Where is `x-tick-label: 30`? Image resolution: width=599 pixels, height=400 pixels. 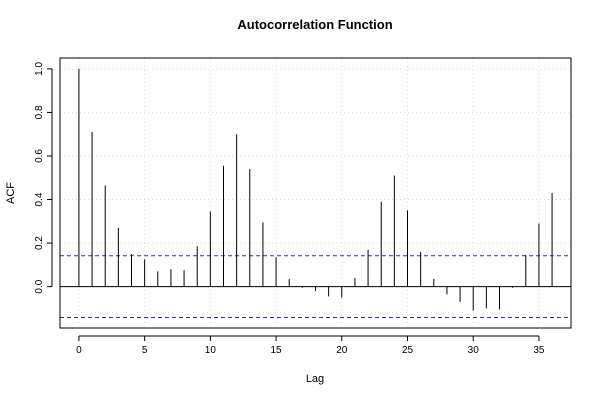
x-tick-label: 30 is located at coordinates (474, 350).